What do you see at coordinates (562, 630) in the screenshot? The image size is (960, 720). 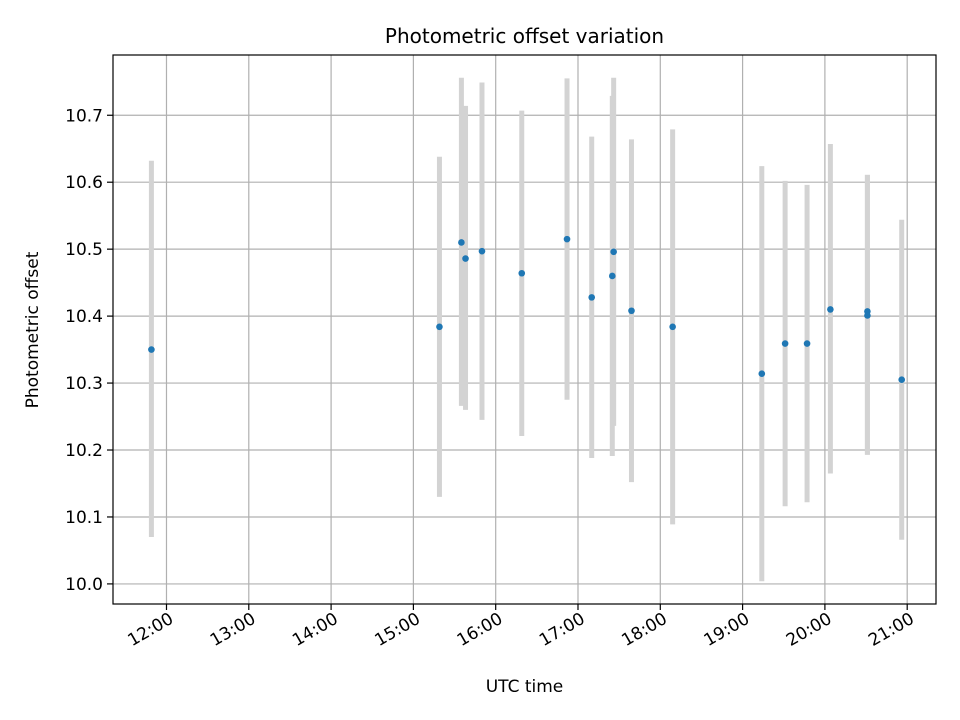 I see `x-tick-label: 17:00` at bounding box center [562, 630].